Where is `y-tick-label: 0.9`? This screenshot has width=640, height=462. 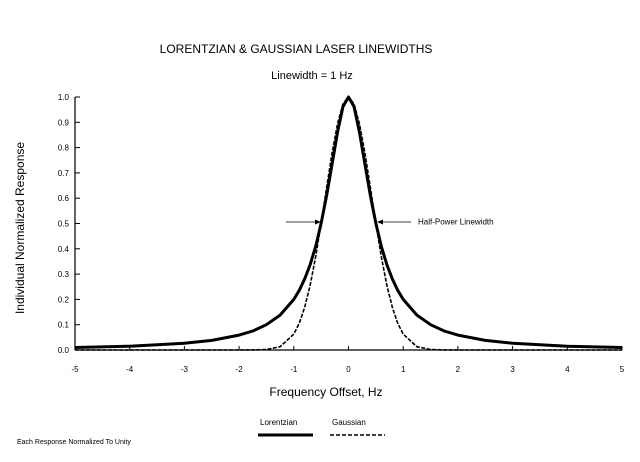 y-tick-label: 0.9 is located at coordinates (64, 122).